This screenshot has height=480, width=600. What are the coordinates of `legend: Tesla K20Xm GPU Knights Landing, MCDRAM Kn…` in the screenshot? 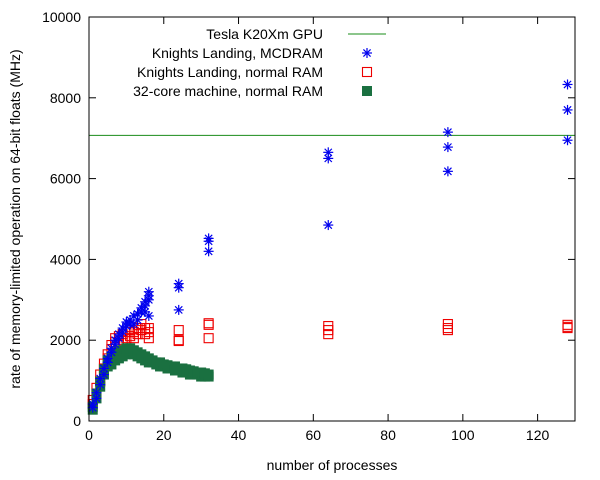 It's located at (259, 62).